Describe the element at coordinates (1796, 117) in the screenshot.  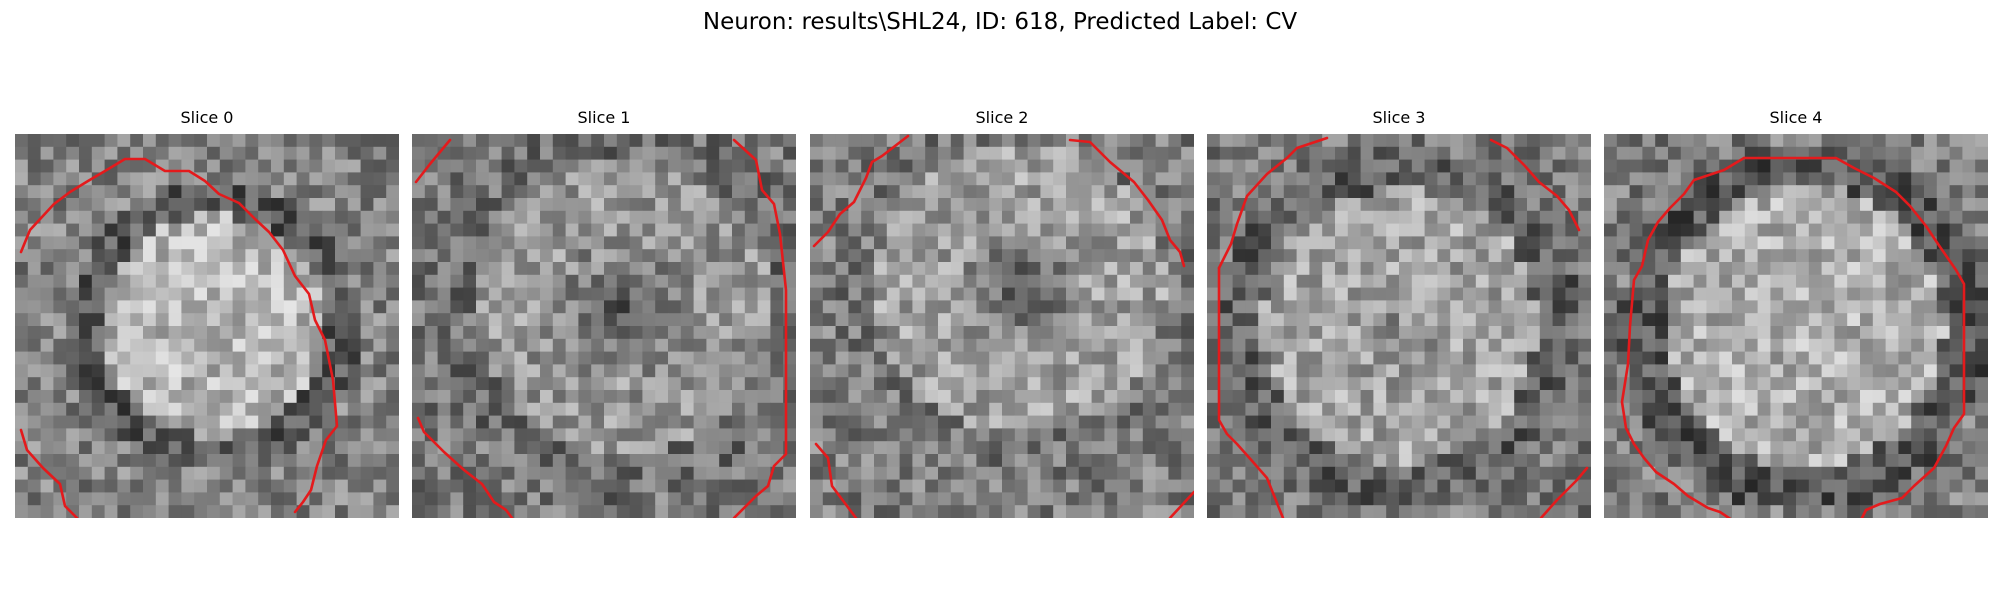
I see `slice-title: Slice 4` at that location.